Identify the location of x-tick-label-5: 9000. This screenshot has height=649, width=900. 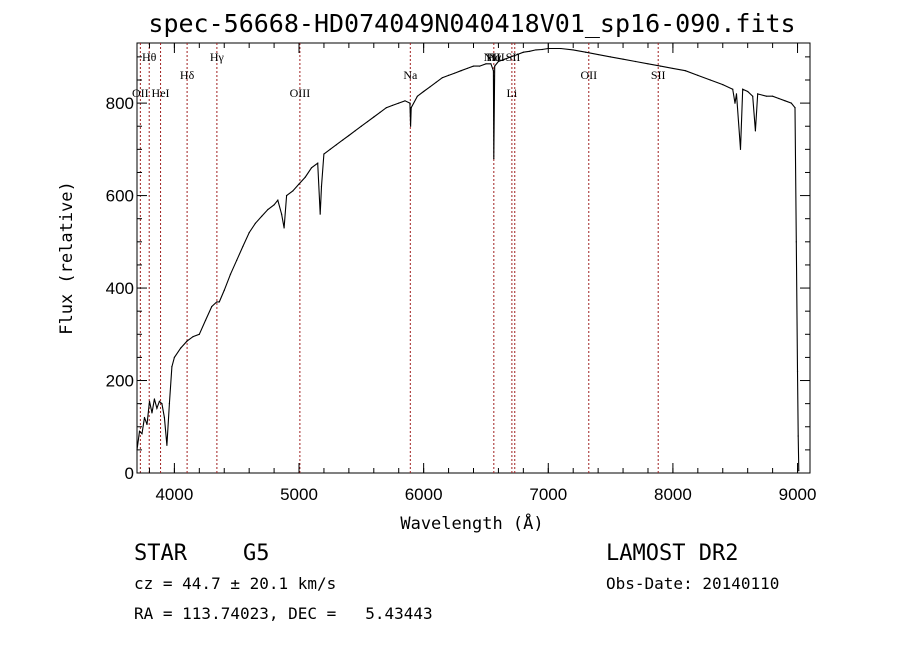
(798, 494).